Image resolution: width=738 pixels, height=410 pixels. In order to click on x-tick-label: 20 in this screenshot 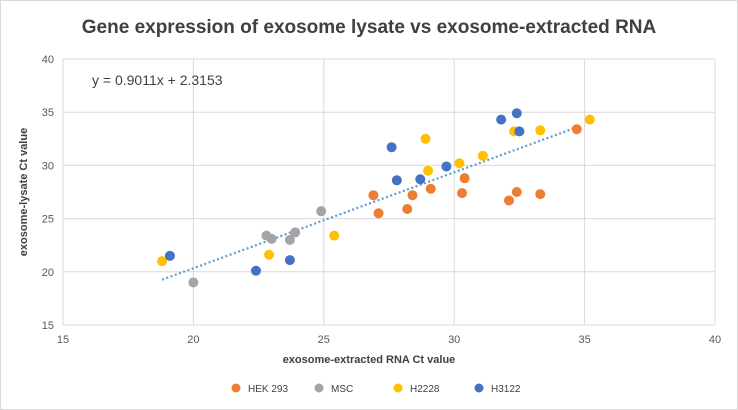, I will do `click(193, 340)`.